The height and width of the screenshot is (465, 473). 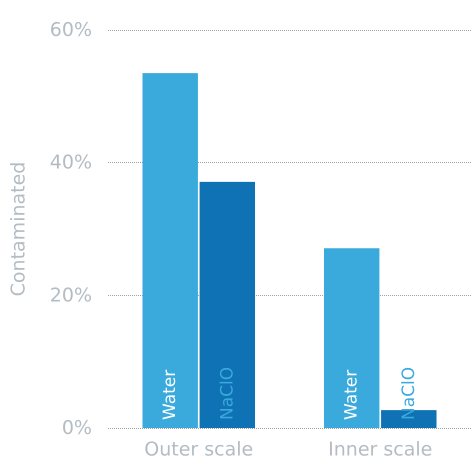 What do you see at coordinates (408, 393) in the screenshot?
I see `text: NaClO` at bounding box center [408, 393].